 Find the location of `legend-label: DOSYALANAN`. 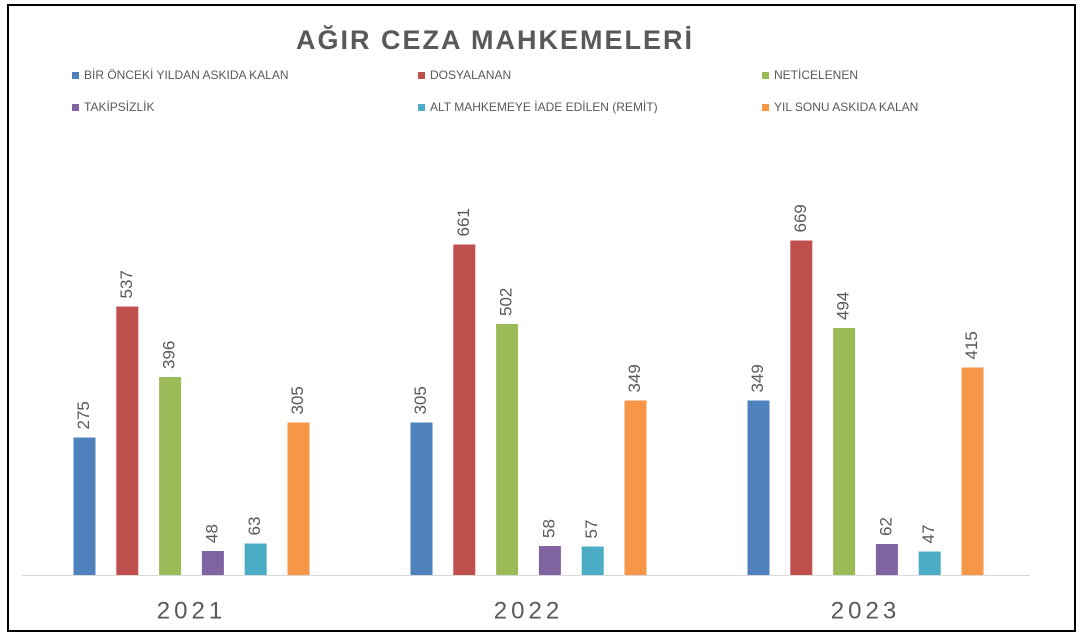

legend-label: DOSYALANAN is located at coordinates (470, 75).